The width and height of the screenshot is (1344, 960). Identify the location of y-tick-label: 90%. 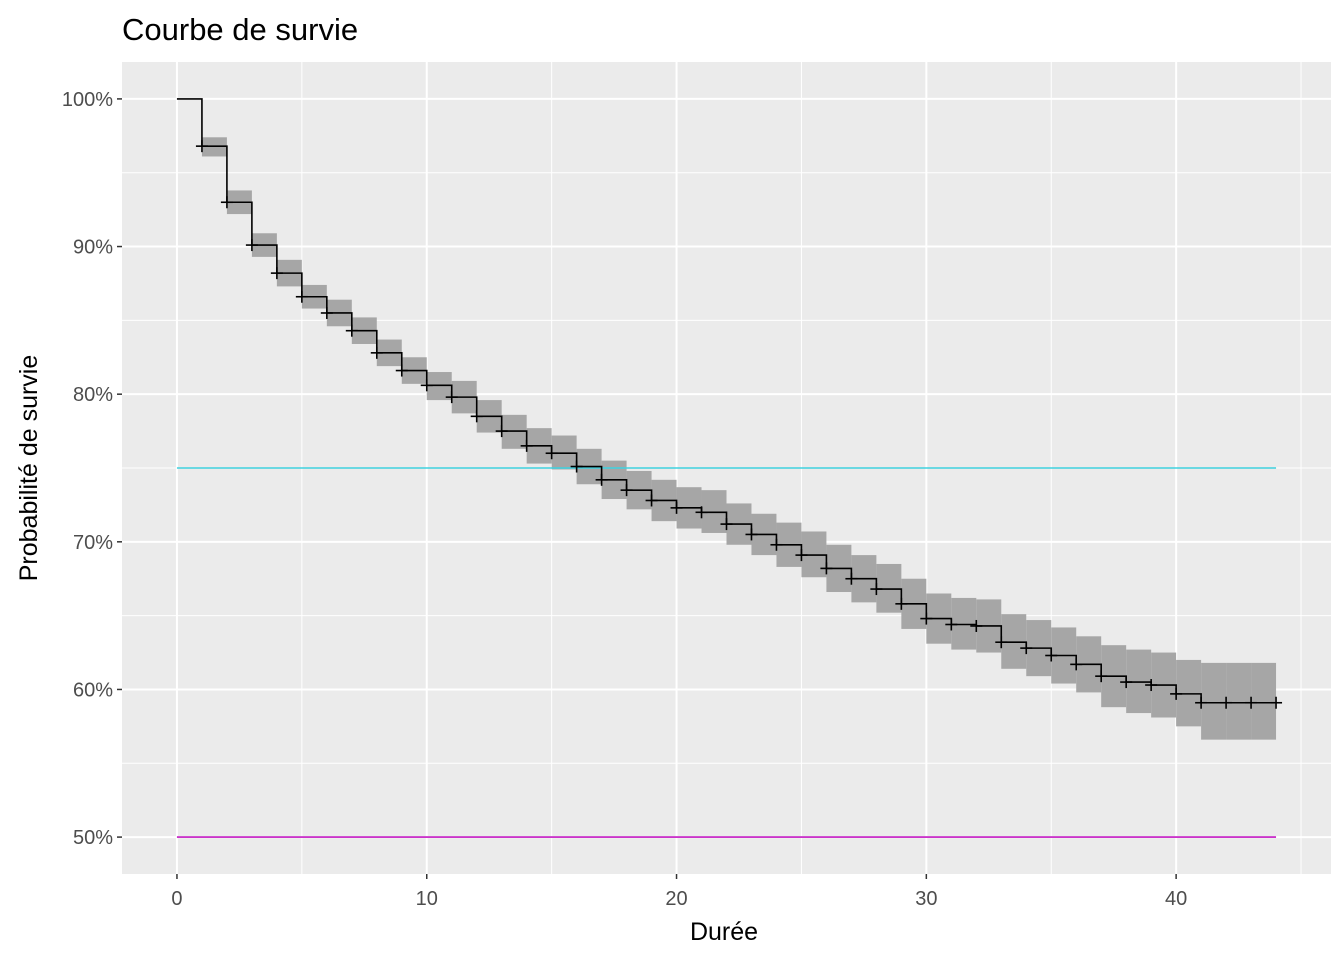
(93, 248).